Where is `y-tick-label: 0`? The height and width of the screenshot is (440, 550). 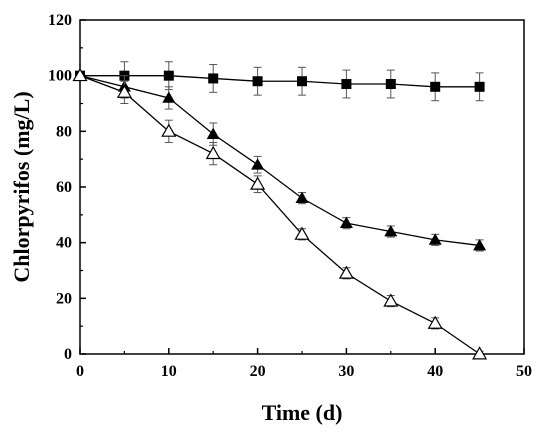 y-tick-label: 0 is located at coordinates (68, 354).